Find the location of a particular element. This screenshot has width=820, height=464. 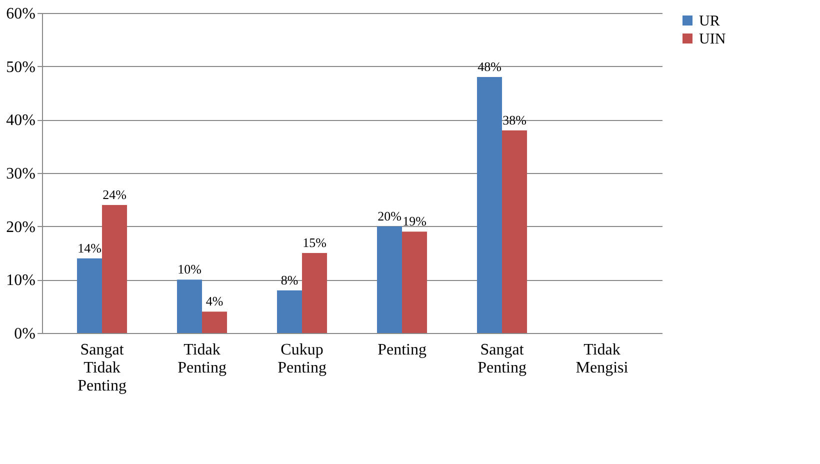

x-tick-label: Tidak Mengisi is located at coordinates (602, 359).